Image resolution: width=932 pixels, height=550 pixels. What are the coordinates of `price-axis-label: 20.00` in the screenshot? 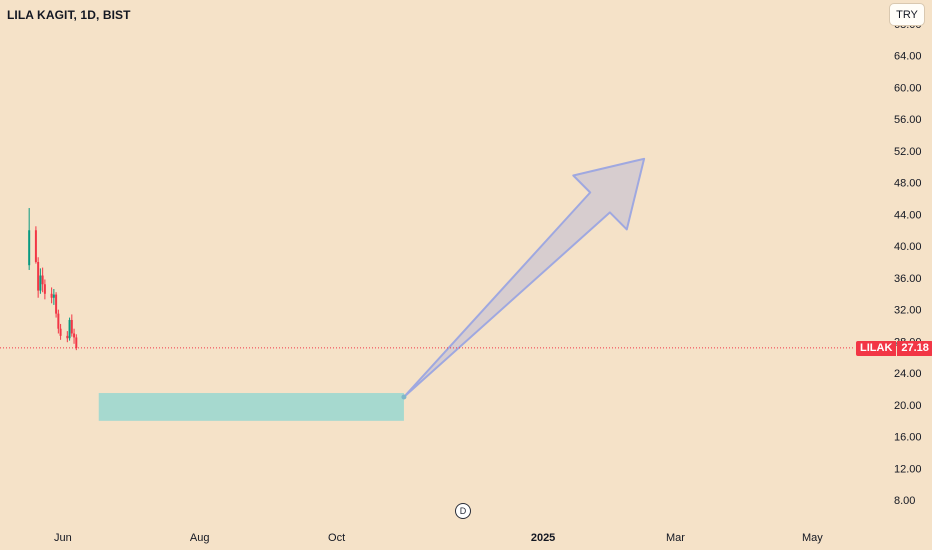 It's located at (908, 406).